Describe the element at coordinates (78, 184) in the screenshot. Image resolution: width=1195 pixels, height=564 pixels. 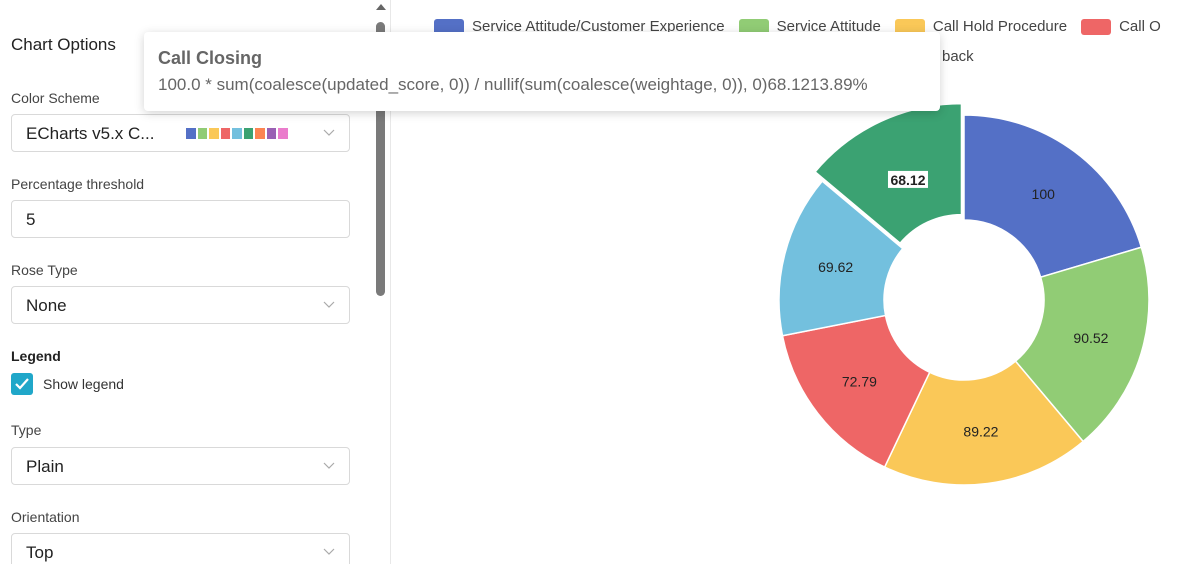
I see `percentage-threshold-label: Percentage threshold` at that location.